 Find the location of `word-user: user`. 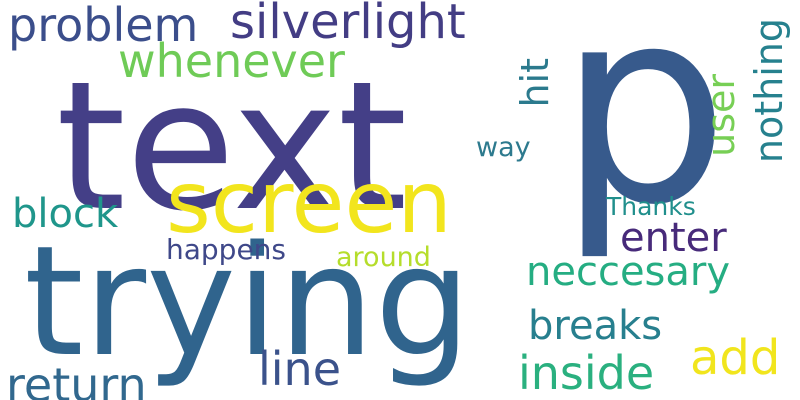

word-user: user is located at coordinates (721, 115).